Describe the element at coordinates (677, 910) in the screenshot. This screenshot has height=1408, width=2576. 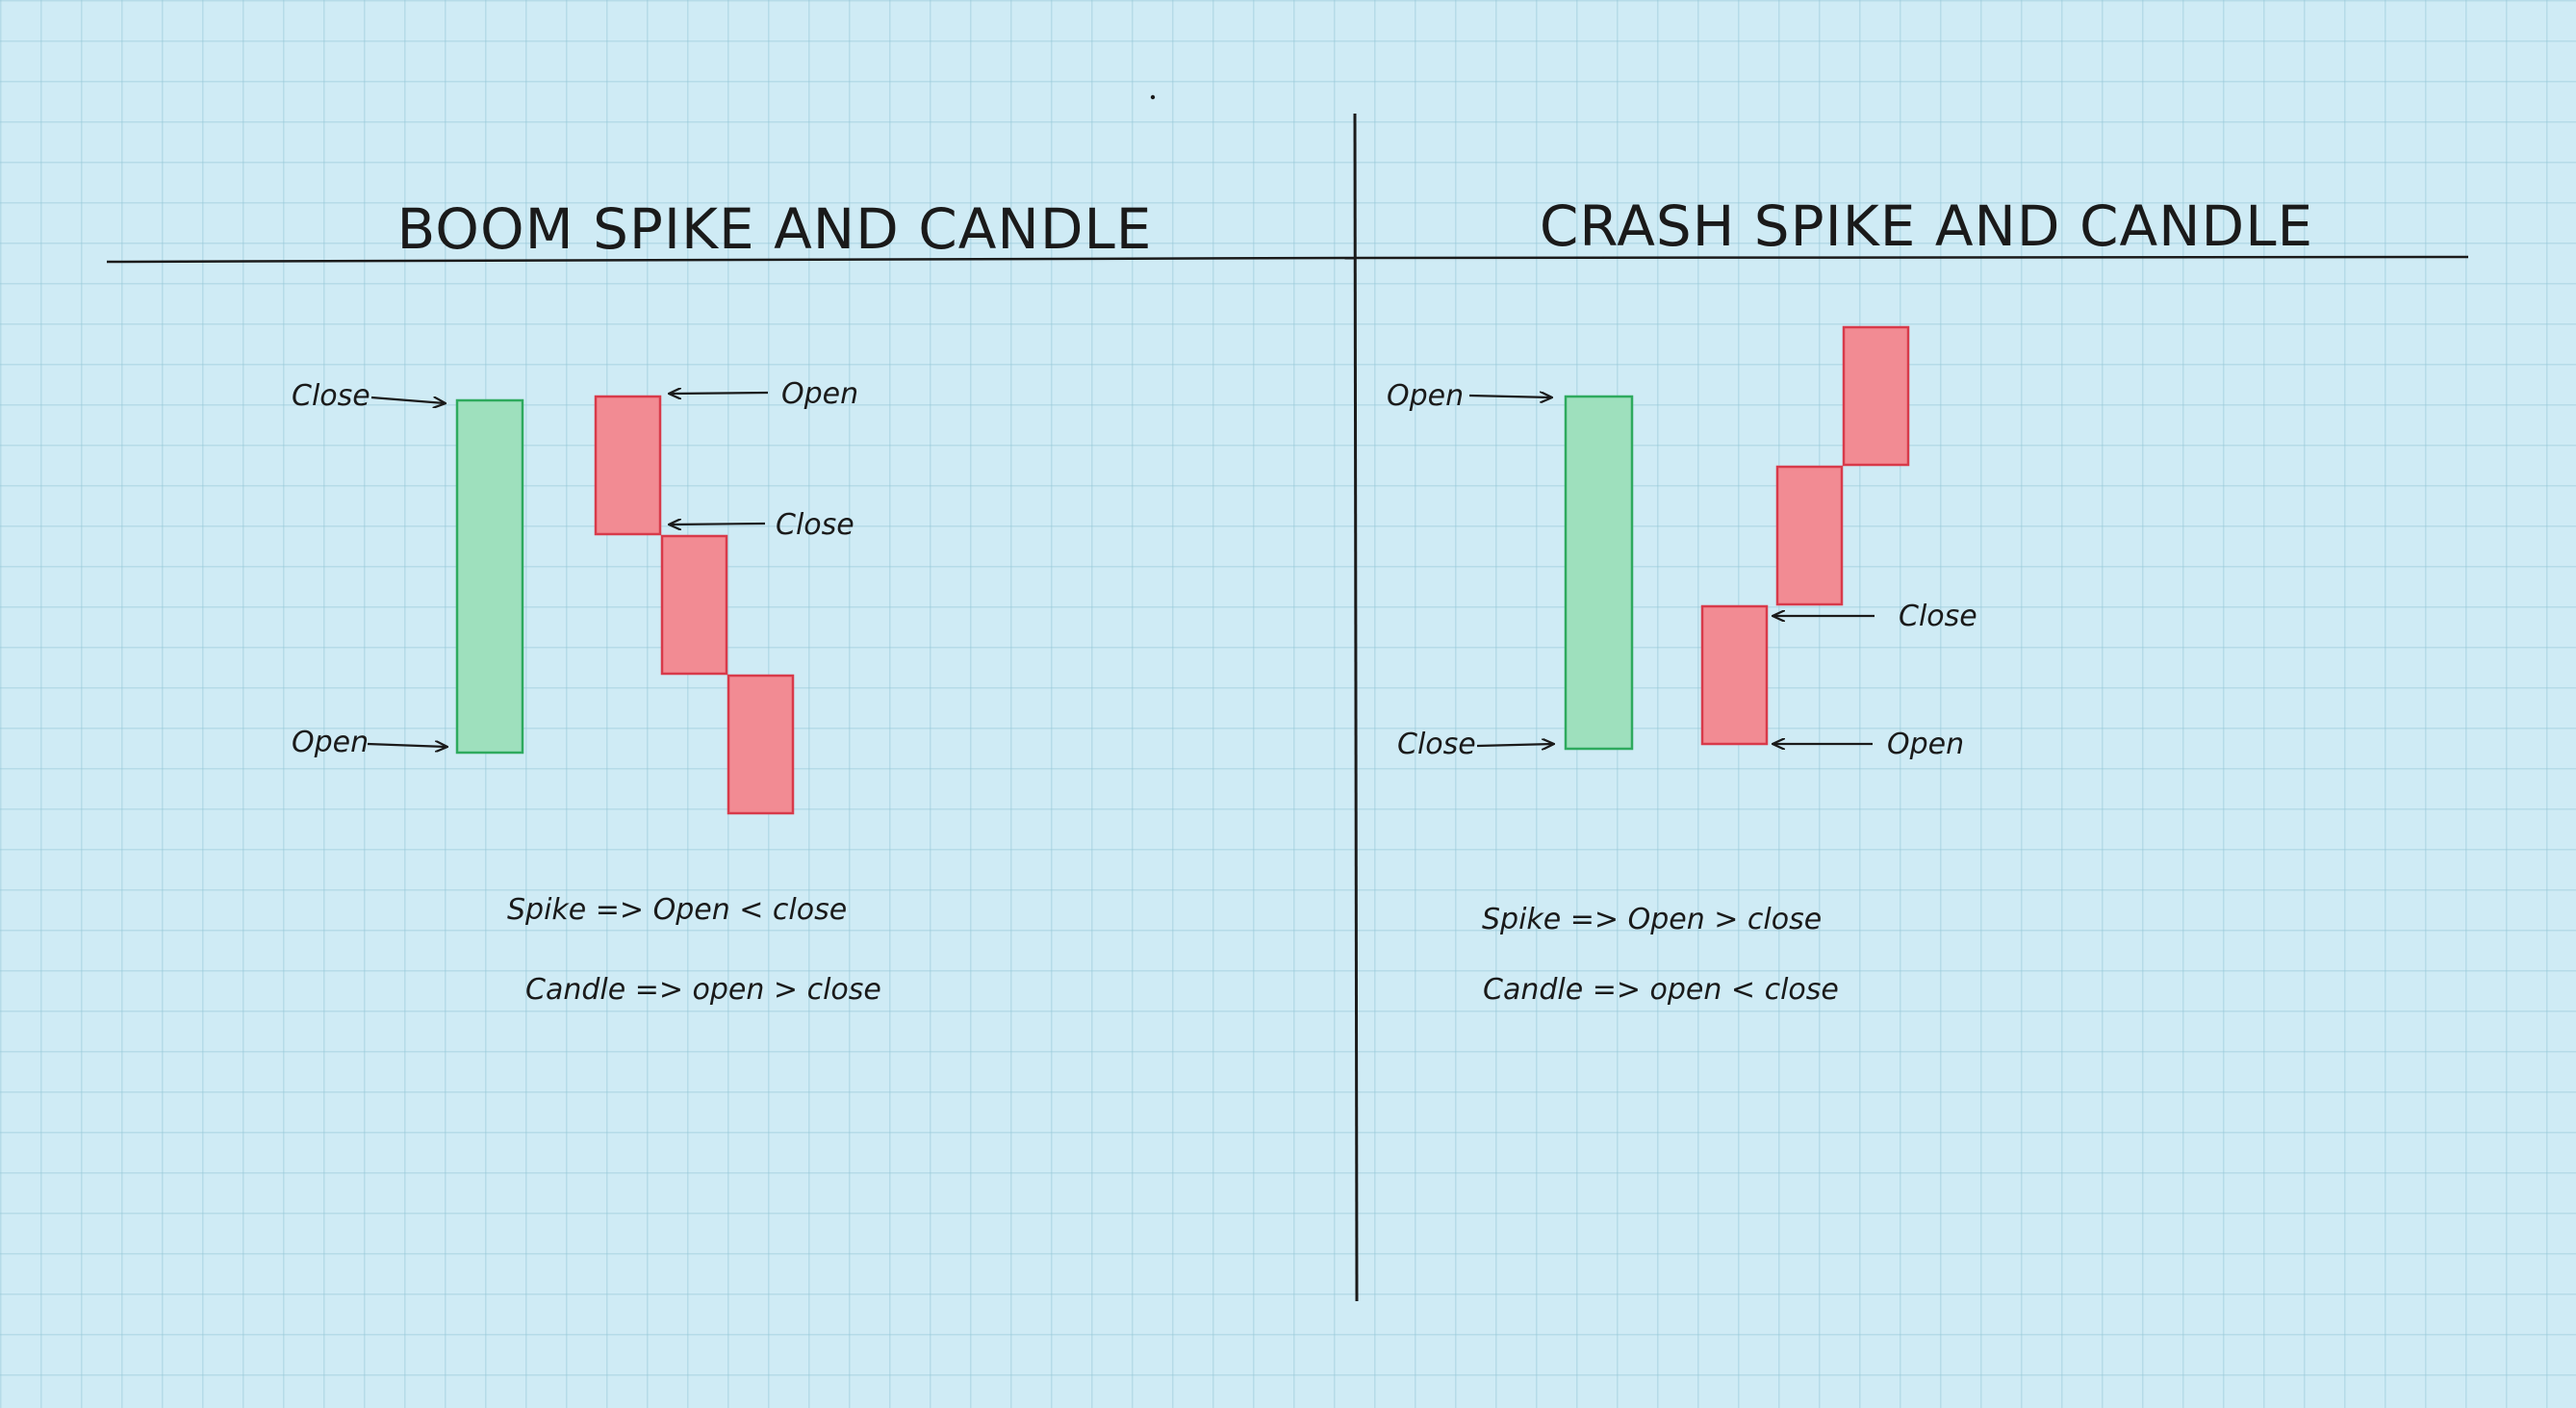
I see `boom-spike-formula: Spike => Open < close` at that location.